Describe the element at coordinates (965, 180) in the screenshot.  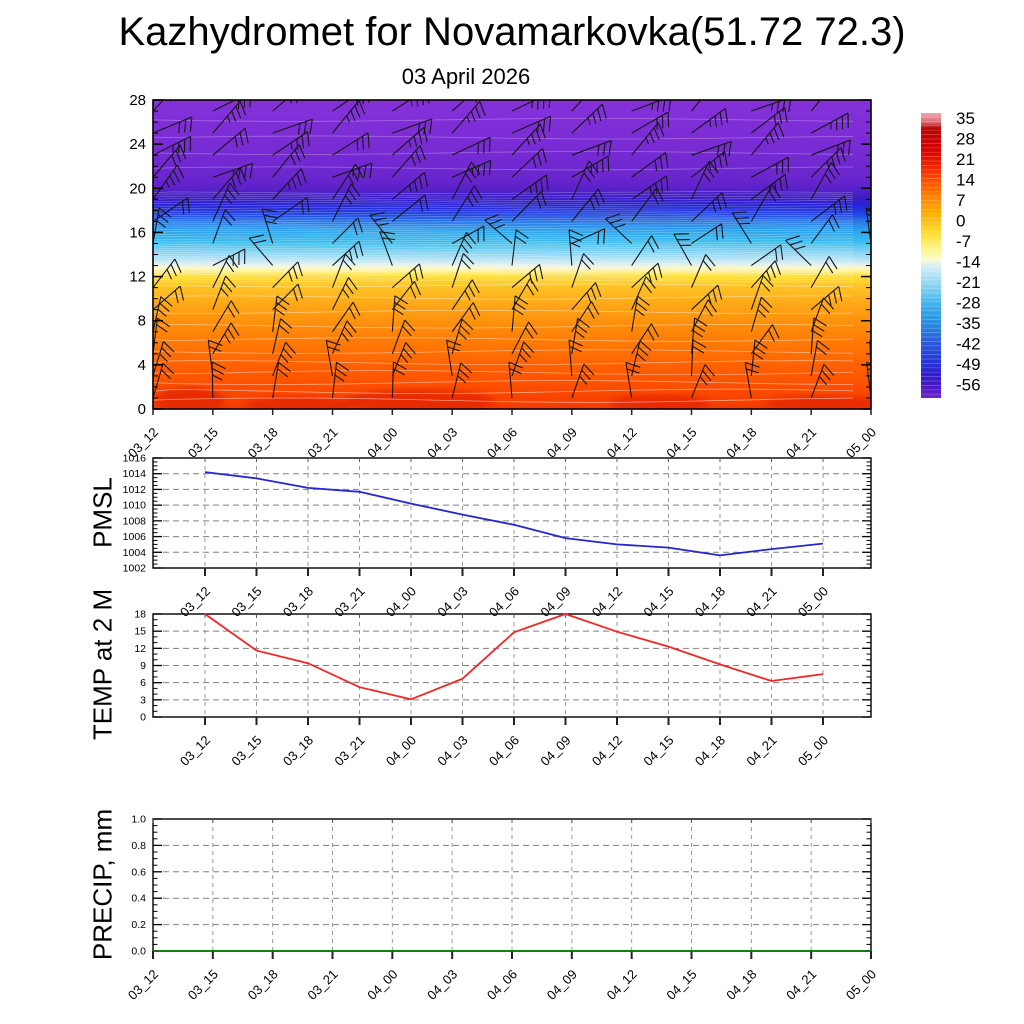
I see `colorbar-tick-label: 14` at that location.